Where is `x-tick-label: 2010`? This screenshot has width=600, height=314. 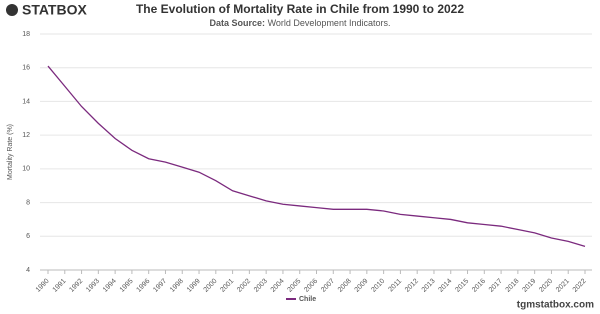 x-tick-label: 2010 is located at coordinates (378, 286).